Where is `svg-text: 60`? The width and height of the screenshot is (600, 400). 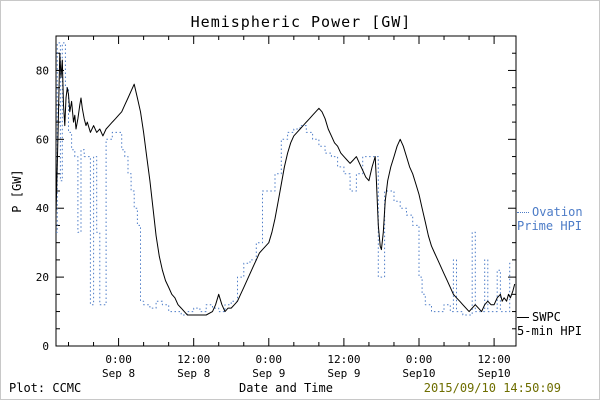
svg-text: 60 is located at coordinates (42, 139).